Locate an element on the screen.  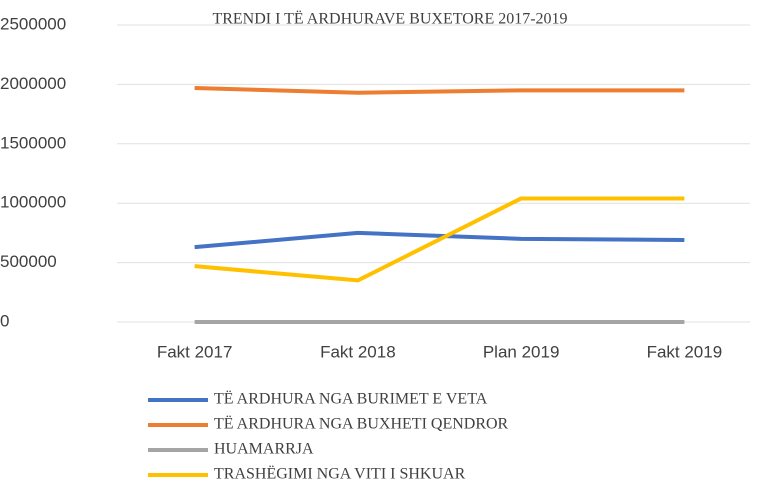
chart-title: TRENDI I TË ARDHURAVE BUXETORE 2017-2019 is located at coordinates (389, 19).